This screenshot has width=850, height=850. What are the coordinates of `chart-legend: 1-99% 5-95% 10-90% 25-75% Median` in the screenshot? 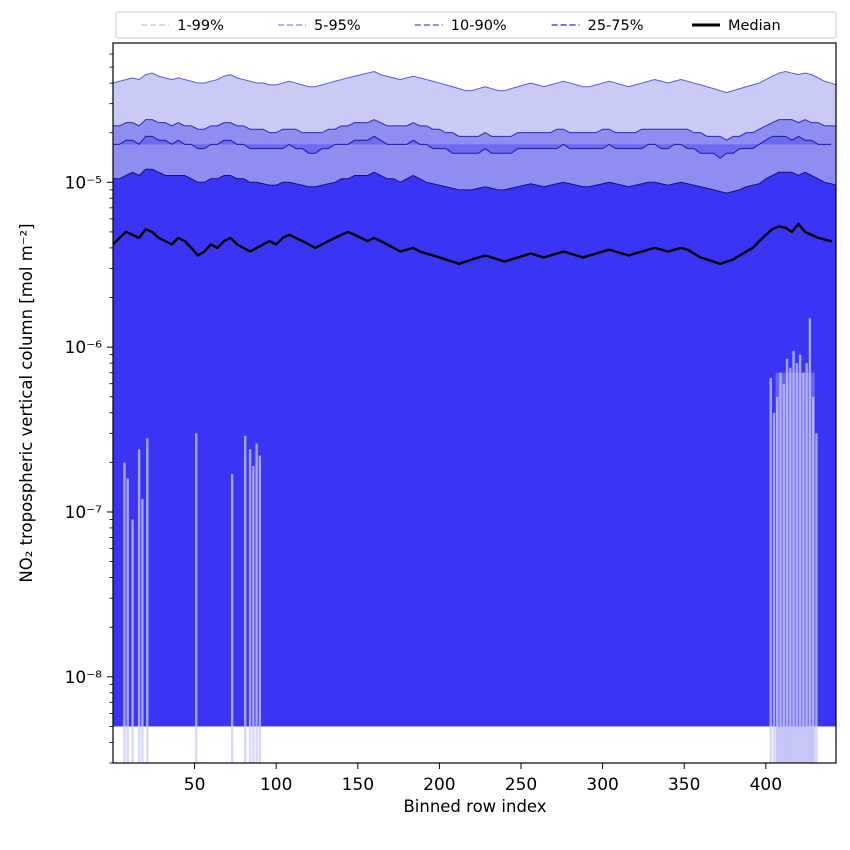 It's located at (476, 25).